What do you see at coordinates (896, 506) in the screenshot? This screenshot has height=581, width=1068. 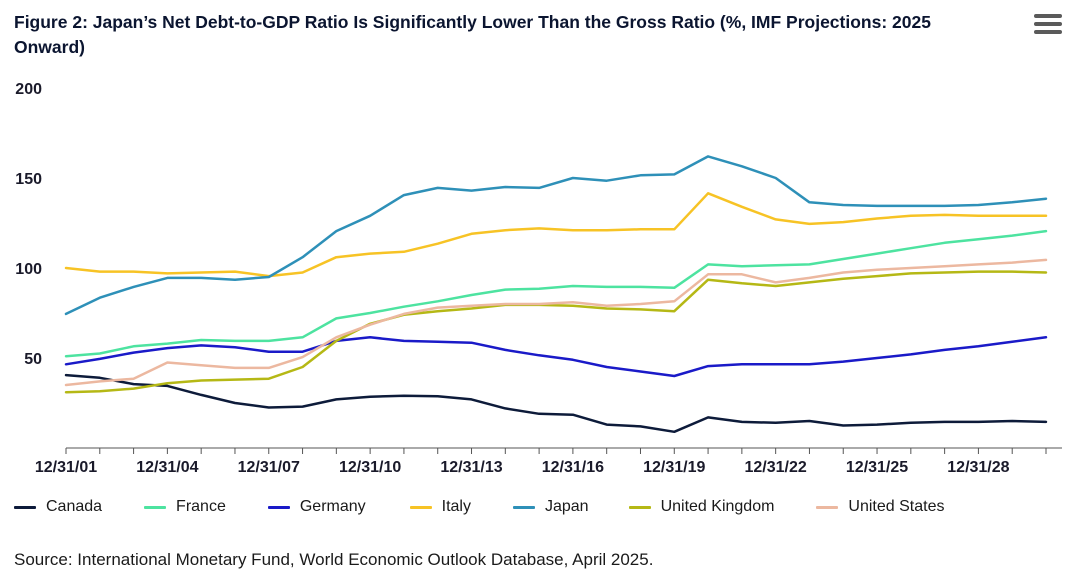 I see `legend-label: United States` at bounding box center [896, 506].